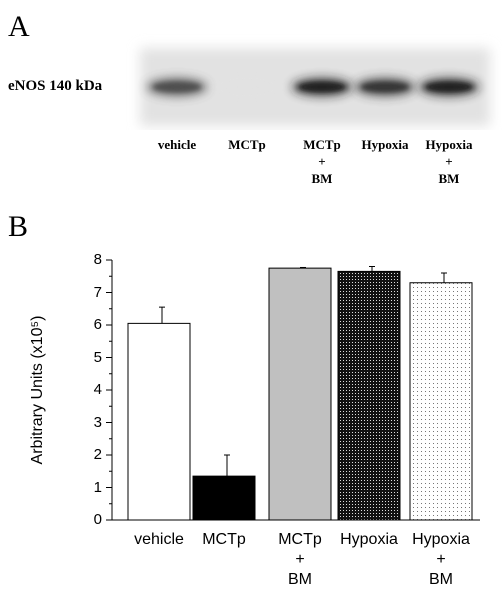 The width and height of the screenshot is (502, 595). What do you see at coordinates (322, 161) in the screenshot?
I see `lane-label: MCTp + BM` at bounding box center [322, 161].